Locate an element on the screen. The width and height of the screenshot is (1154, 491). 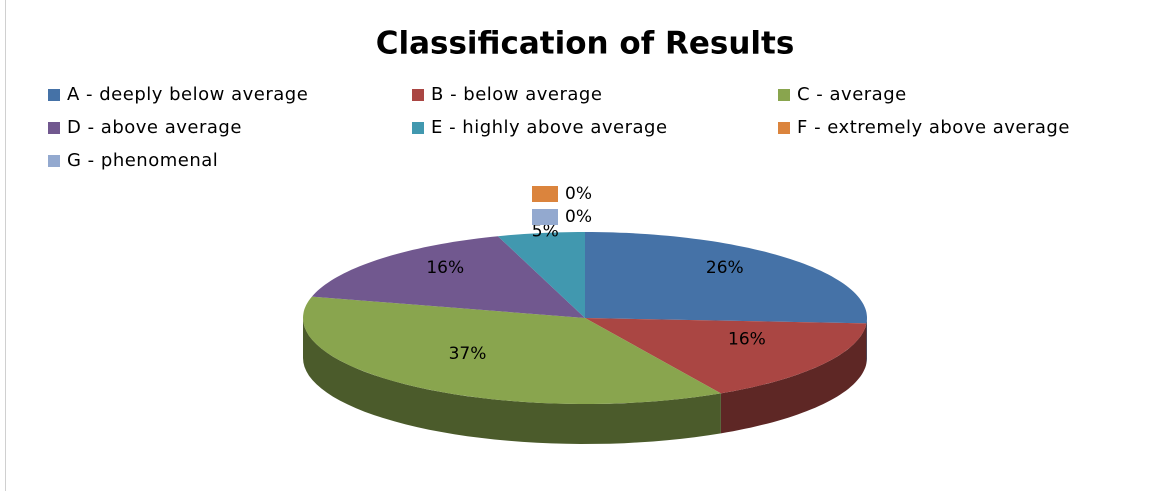
data-label: 26% is located at coordinates (725, 268).